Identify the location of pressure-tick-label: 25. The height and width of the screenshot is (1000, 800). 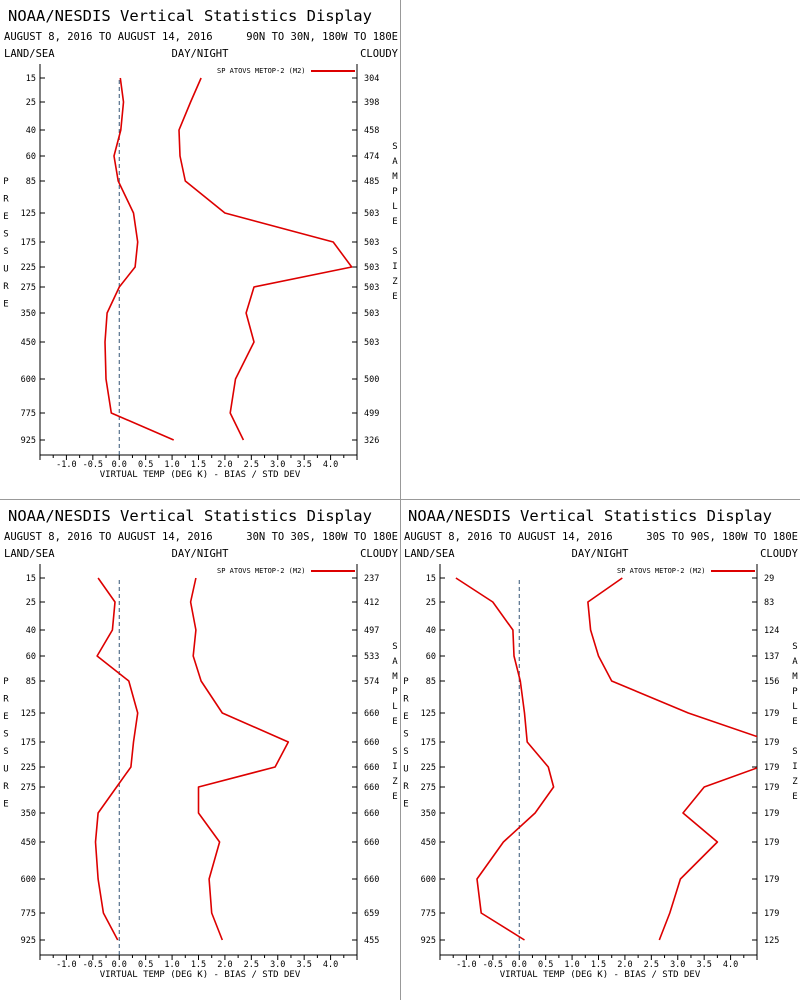
(31, 103).